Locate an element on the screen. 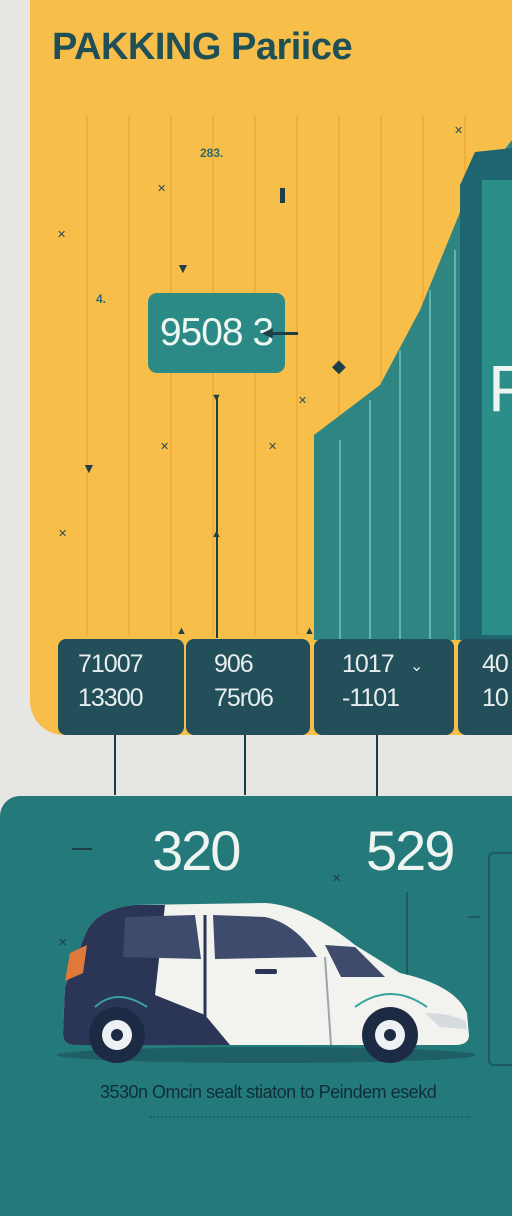 The width and height of the screenshot is (512, 1216). side-frame is located at coordinates (500, 959).